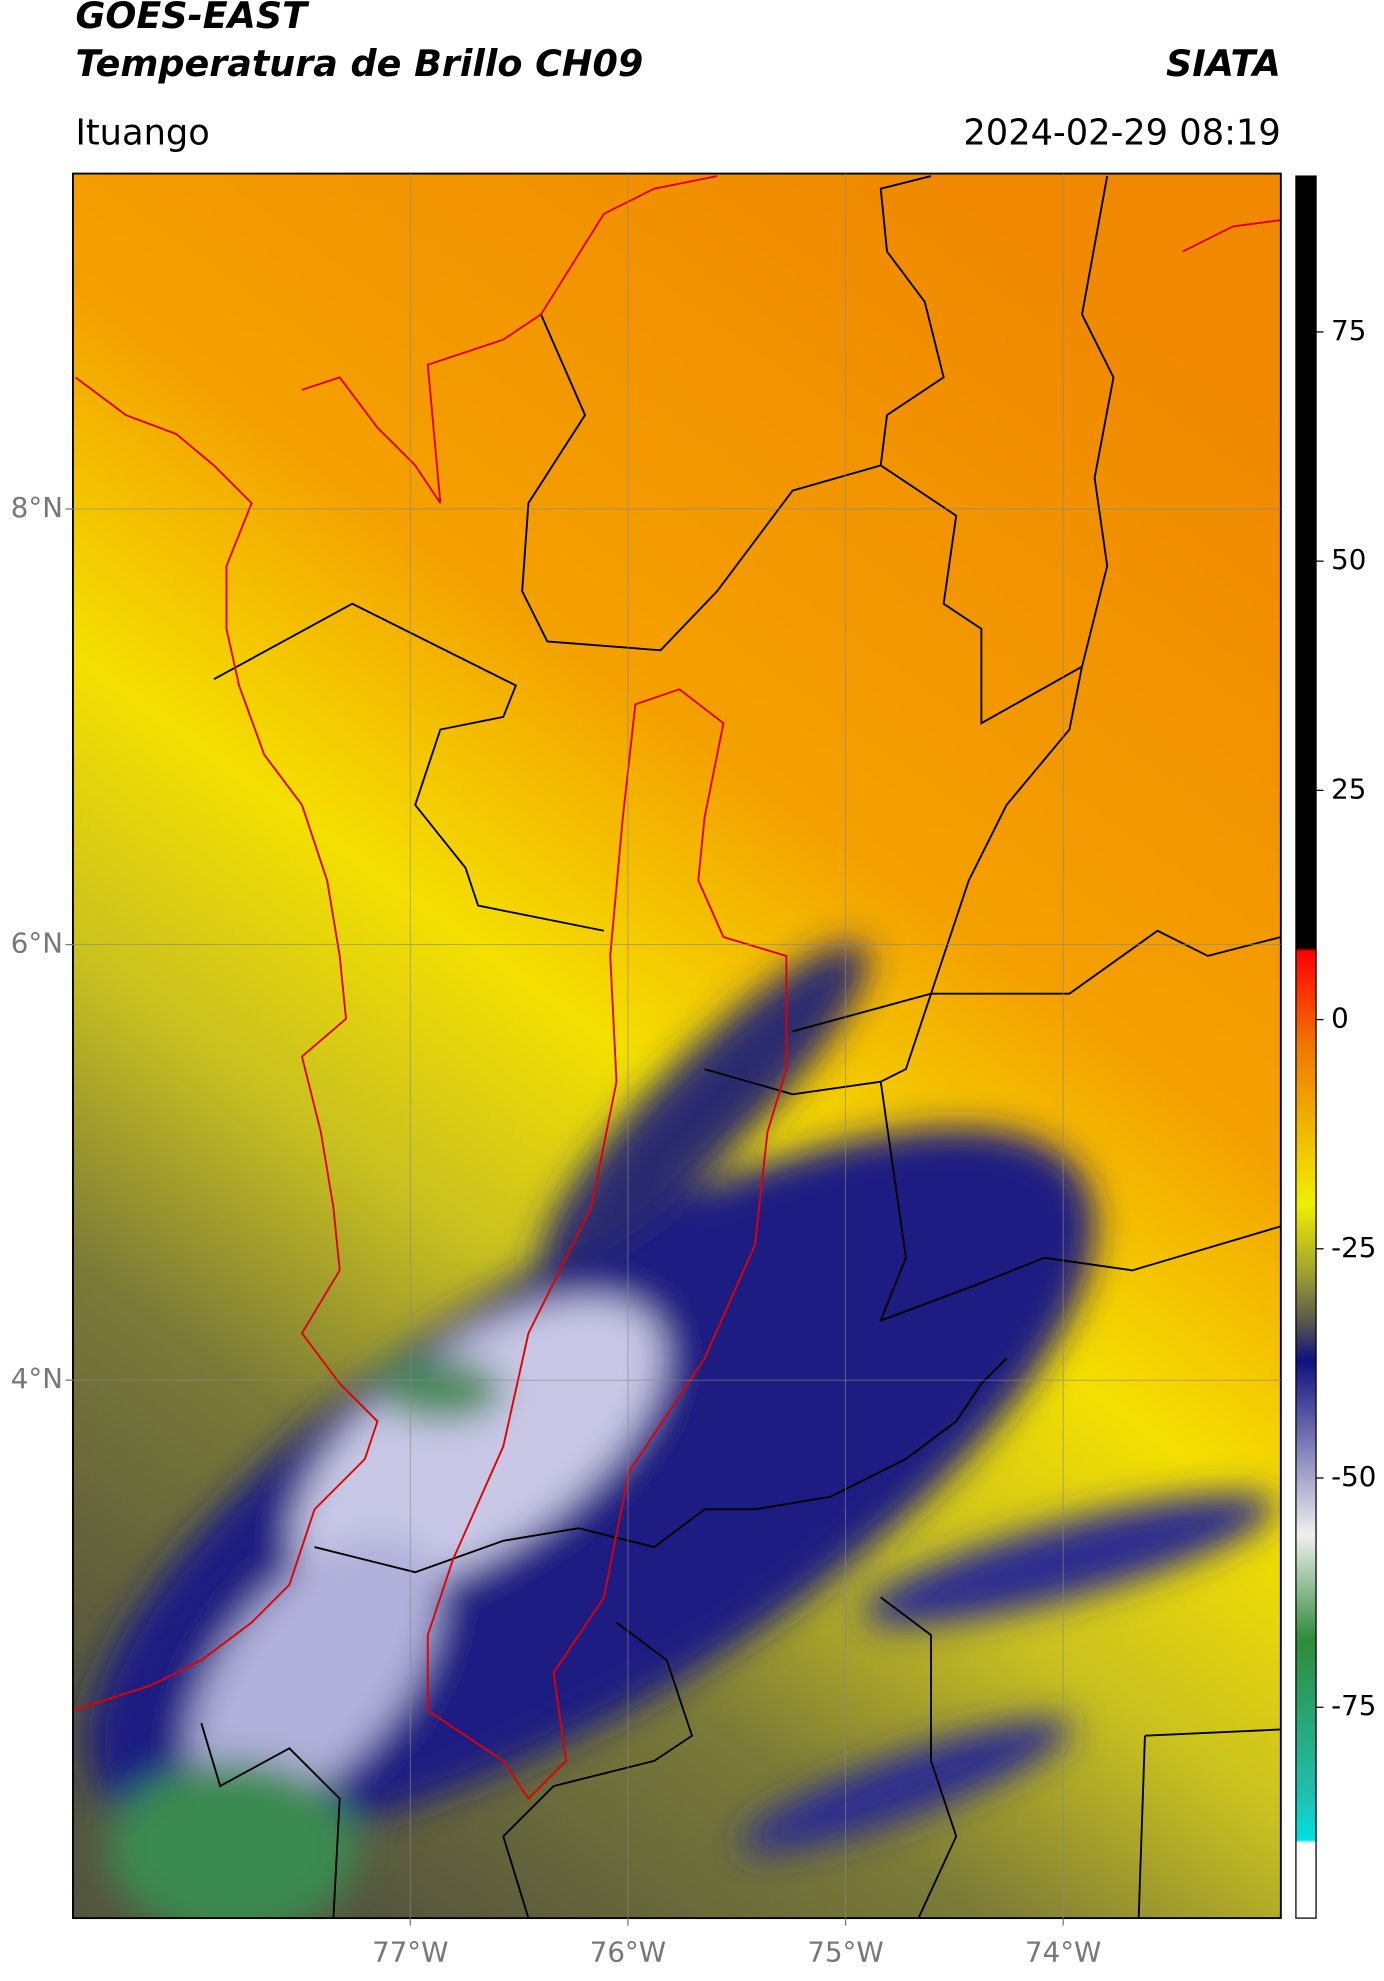 This screenshot has width=1384, height=1981. I want to click on brand: SIATA, so click(1223, 63).